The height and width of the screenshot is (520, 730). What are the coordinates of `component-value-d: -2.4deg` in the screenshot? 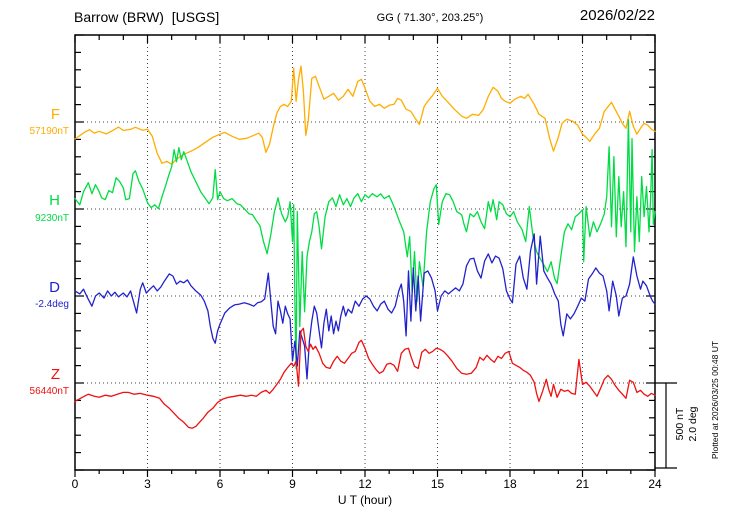 It's located at (52, 304).